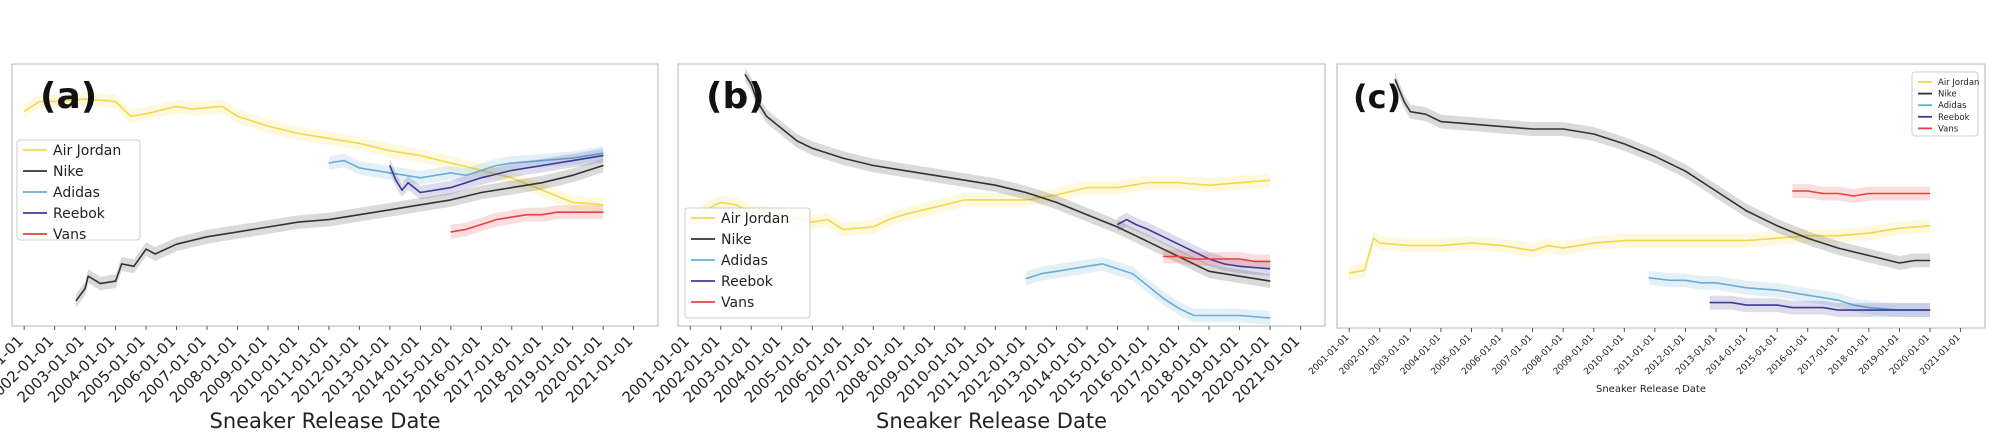 The image size is (1997, 435). I want to click on x-axis-label: Sneaker Release Date, so click(991, 421).